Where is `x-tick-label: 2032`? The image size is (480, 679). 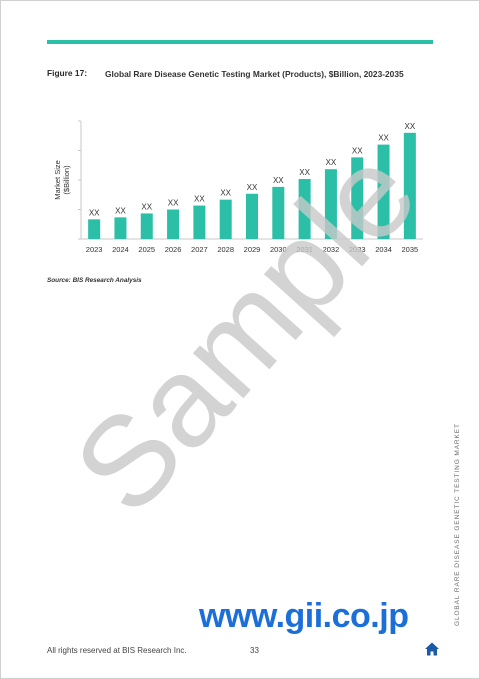
x-tick-label: 2032 is located at coordinates (331, 249).